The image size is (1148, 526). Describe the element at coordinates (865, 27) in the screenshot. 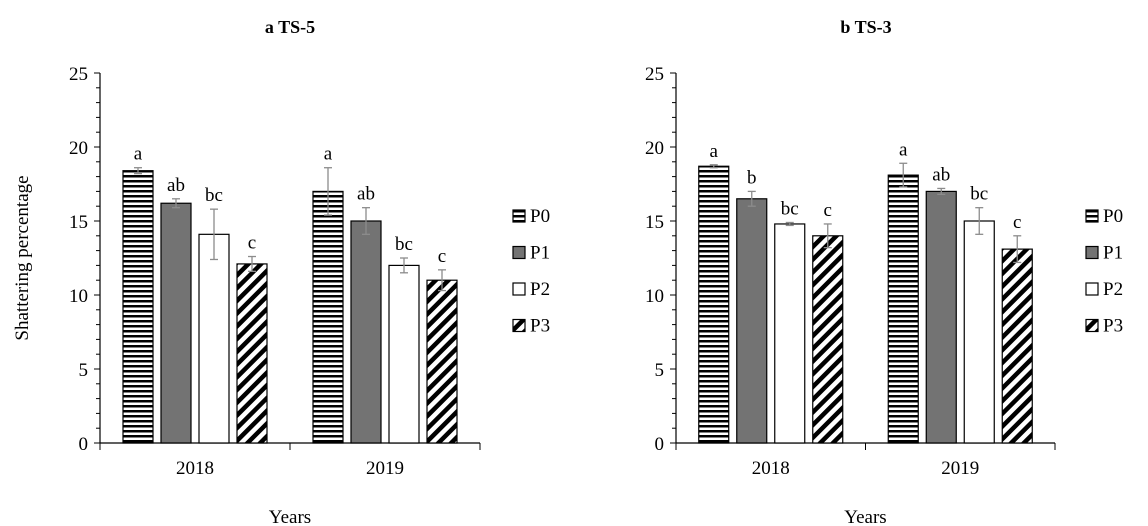

I see `chart-title: b TS-3` at that location.